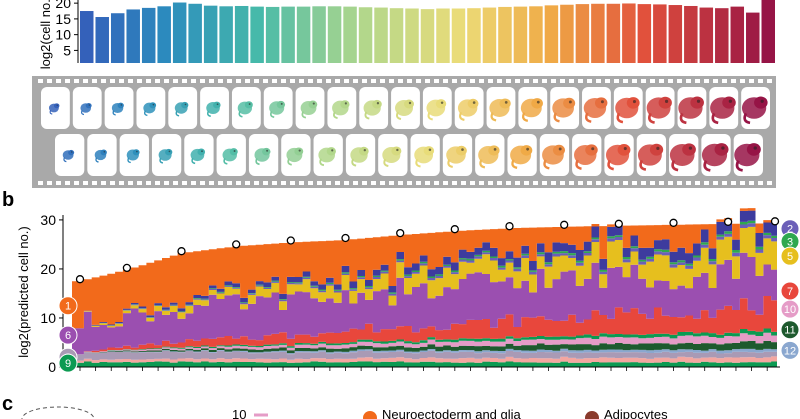 This screenshot has width=800, height=419. I want to click on right-cluster-badges: 23 5 7 10 11 12, so click(790, 289).